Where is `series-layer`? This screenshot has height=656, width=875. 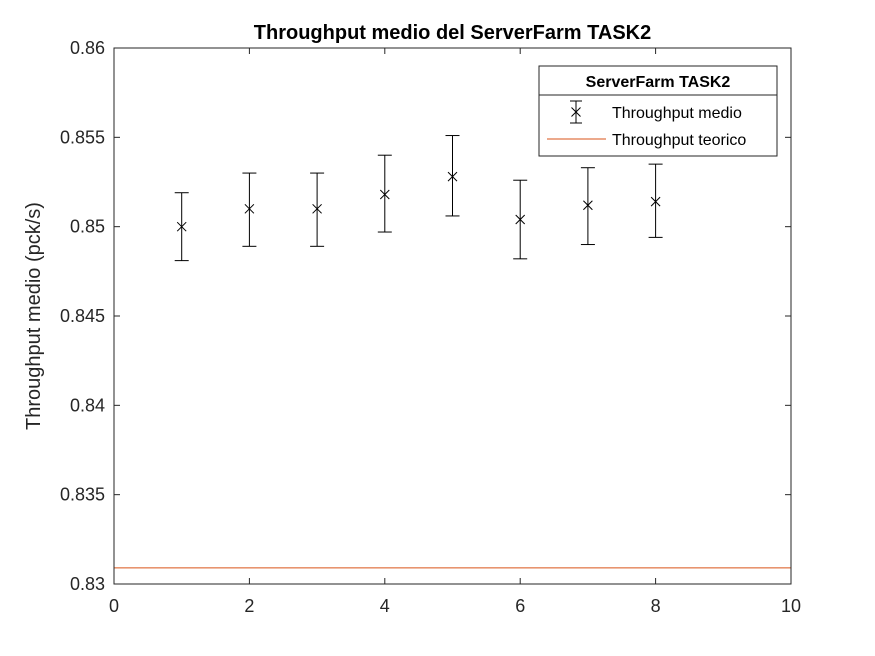
series-layer is located at coordinates (418, 198).